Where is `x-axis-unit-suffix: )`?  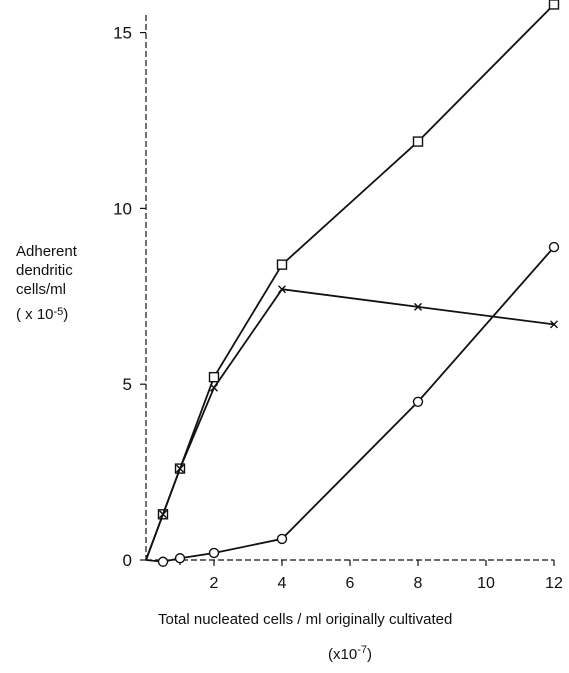 x-axis-unit-suffix: ) is located at coordinates (369, 654).